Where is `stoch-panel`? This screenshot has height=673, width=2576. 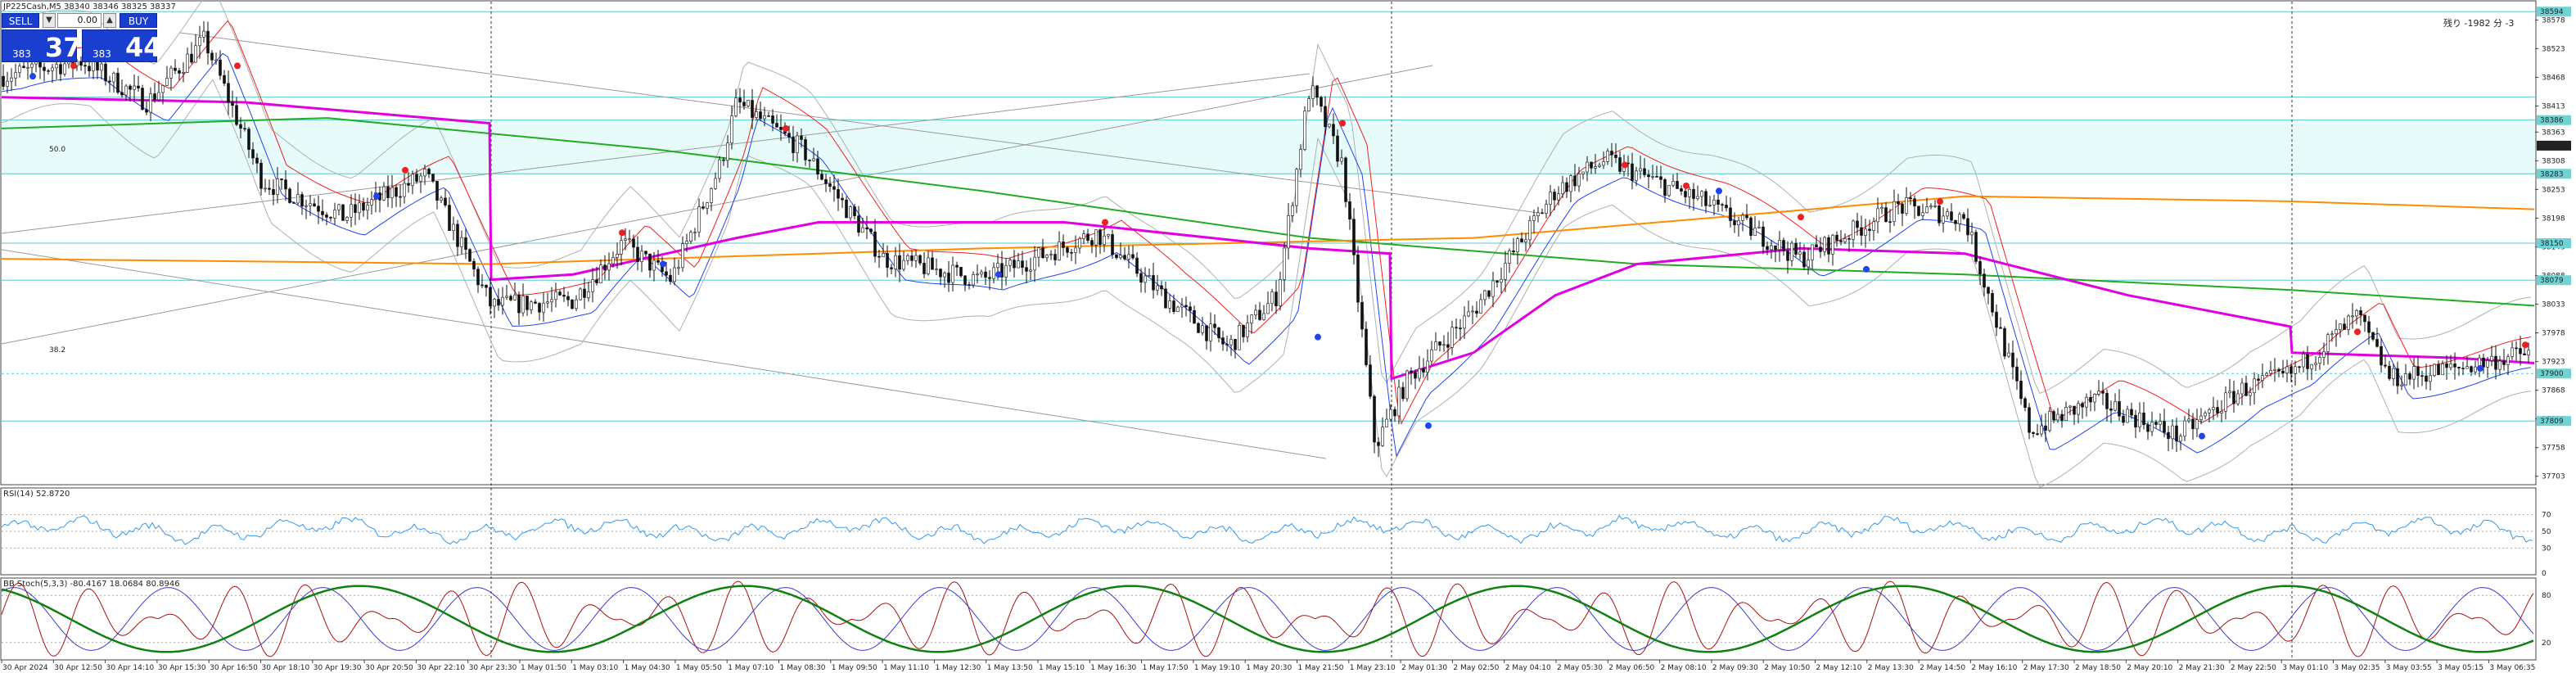 stoch-panel is located at coordinates (1268, 619).